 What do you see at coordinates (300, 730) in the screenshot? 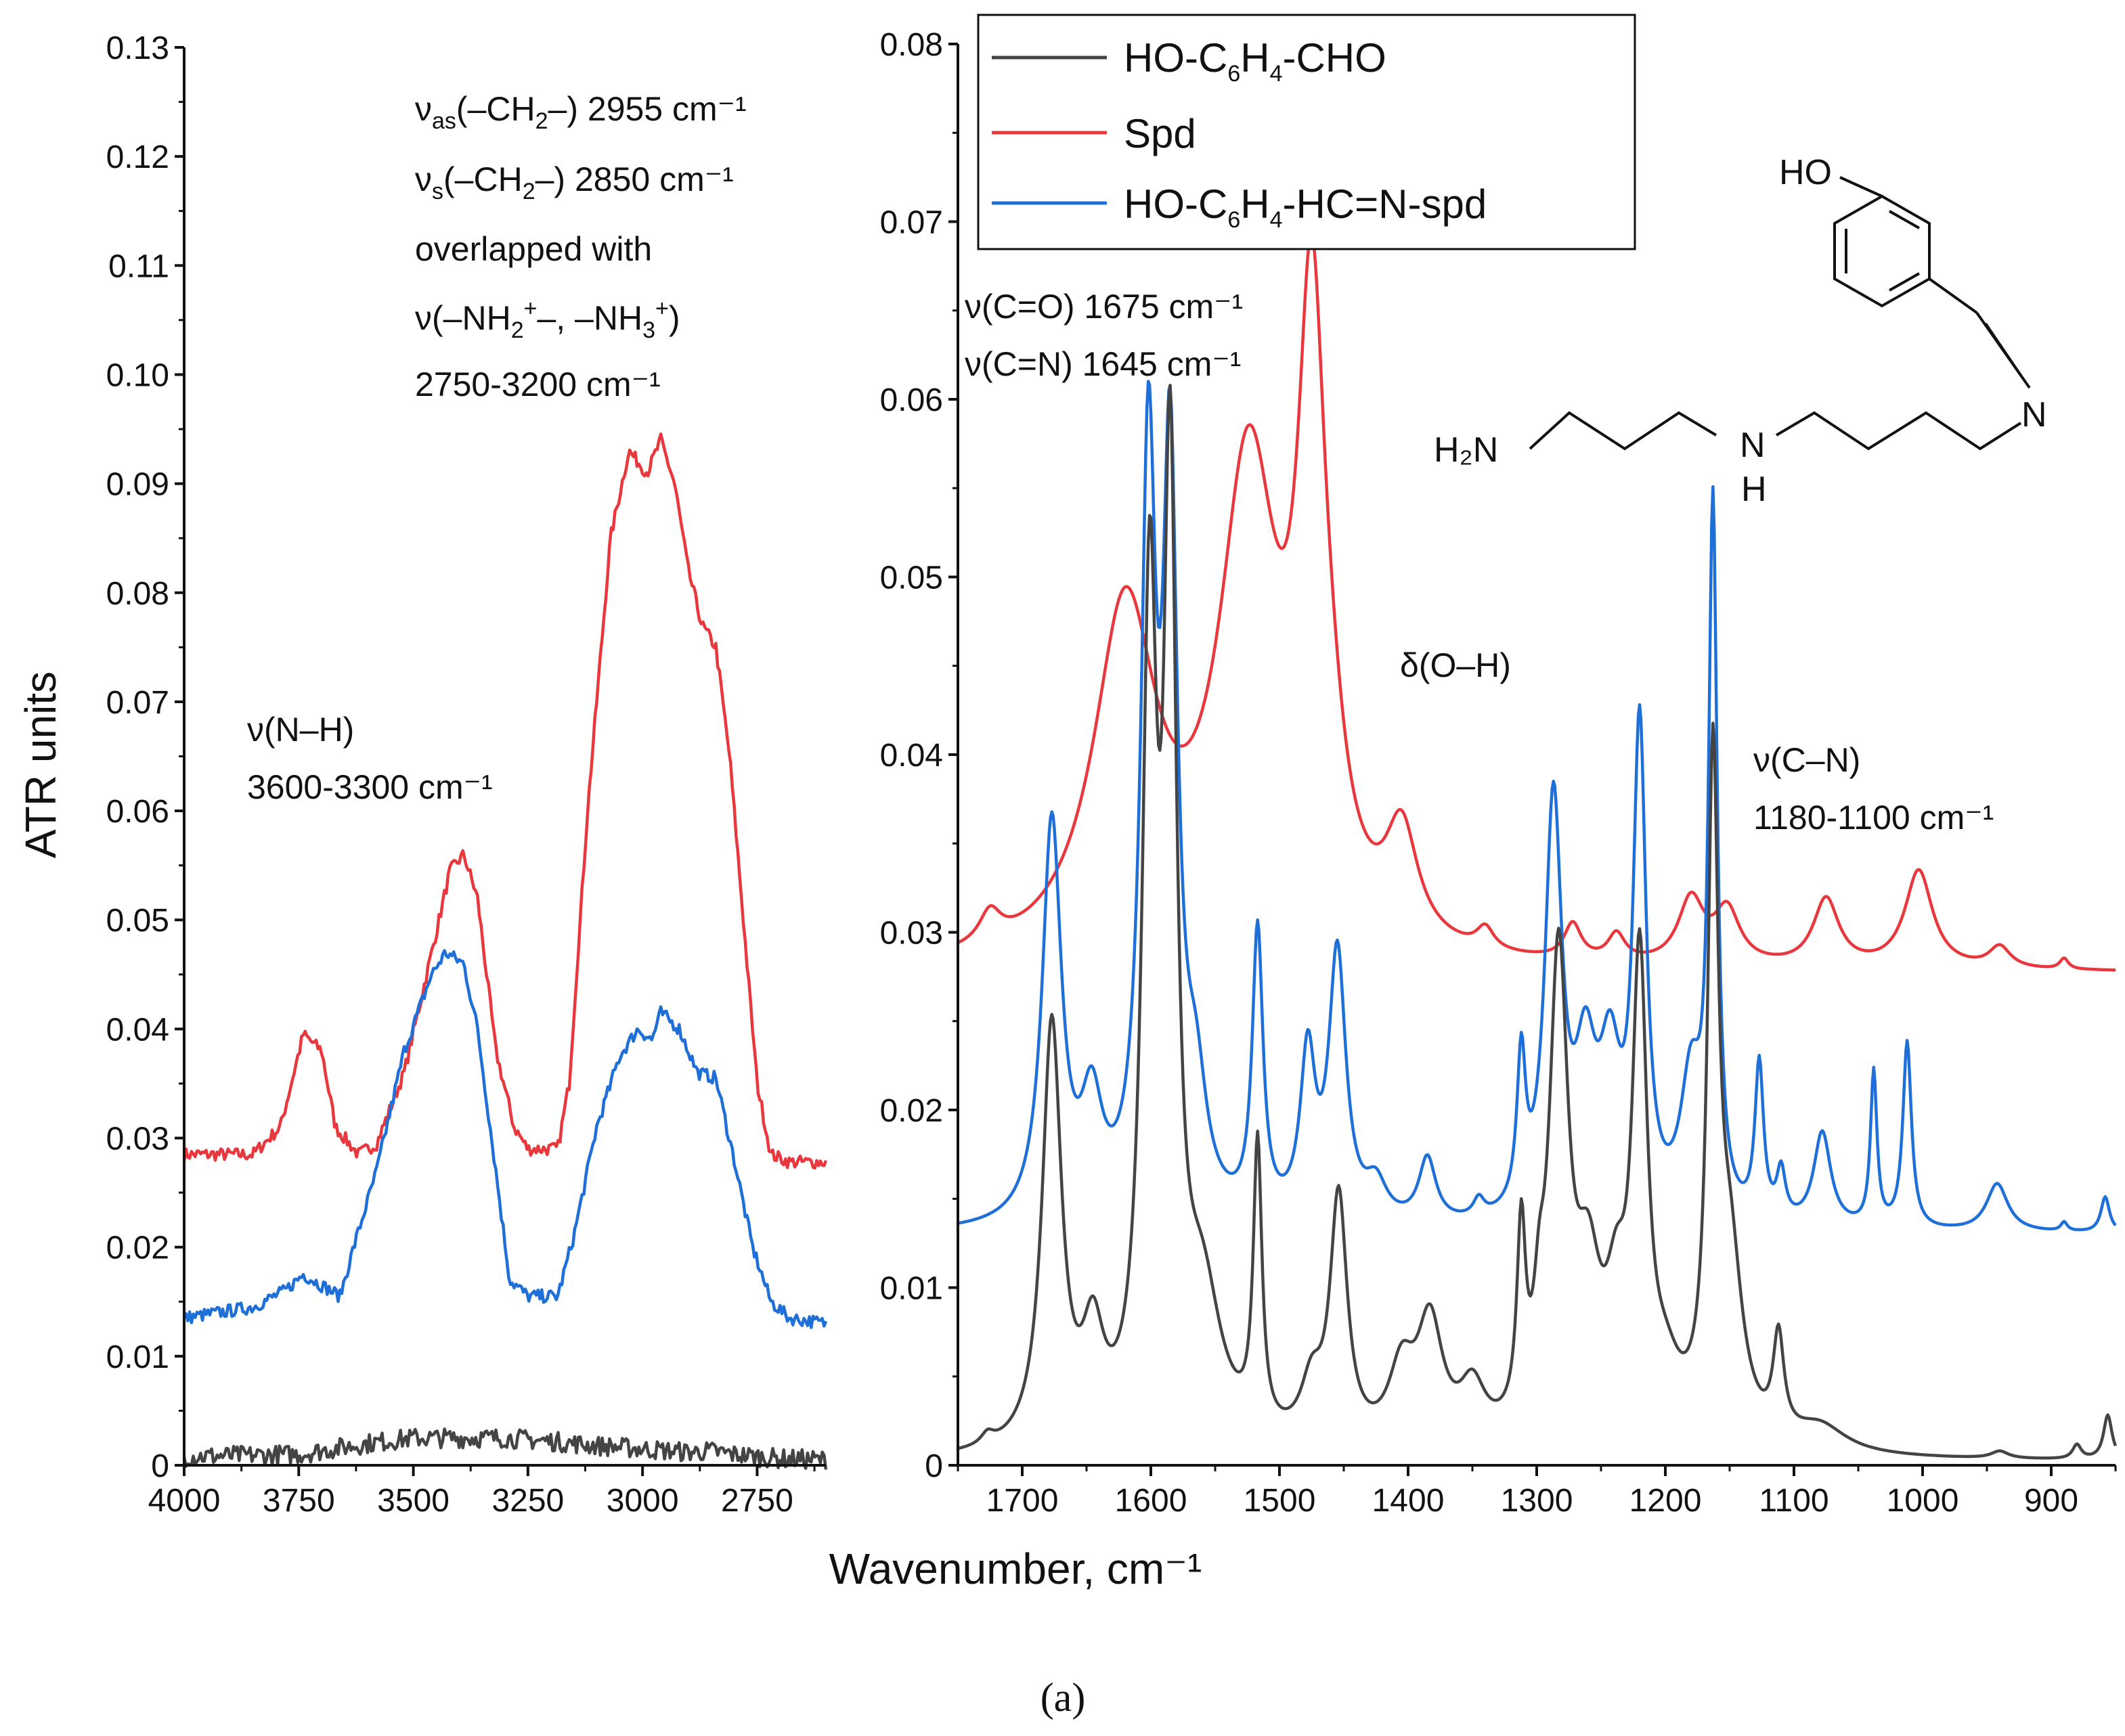
I see `annotation-nh-stretch: ν(N–H)` at bounding box center [300, 730].